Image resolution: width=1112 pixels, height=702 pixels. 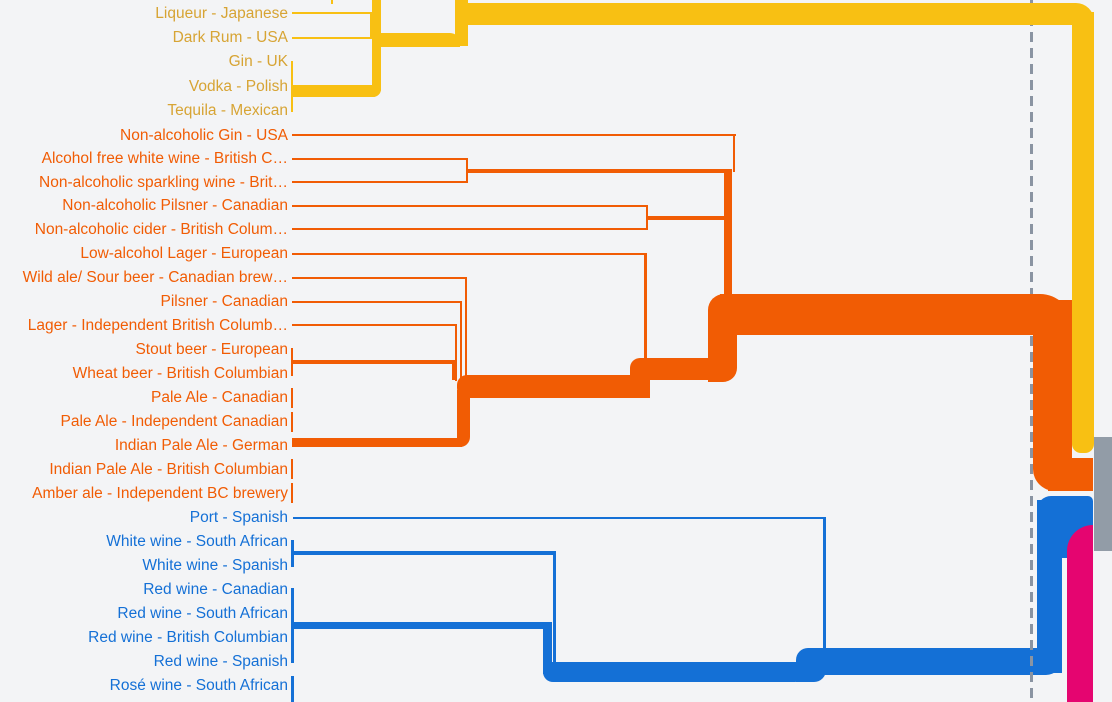 What do you see at coordinates (470, 205) in the screenshot?
I see `na-pilsner-line` at bounding box center [470, 205].